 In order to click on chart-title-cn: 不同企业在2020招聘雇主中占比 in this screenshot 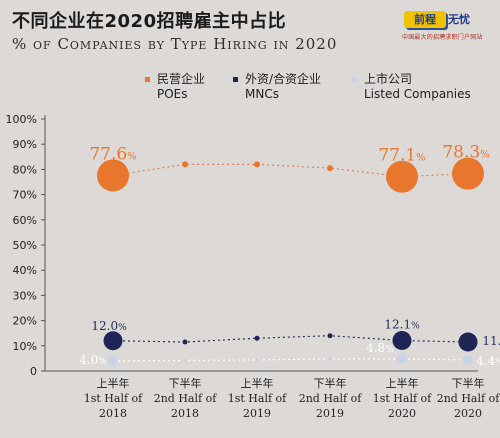, I will do `click(149, 21)`.